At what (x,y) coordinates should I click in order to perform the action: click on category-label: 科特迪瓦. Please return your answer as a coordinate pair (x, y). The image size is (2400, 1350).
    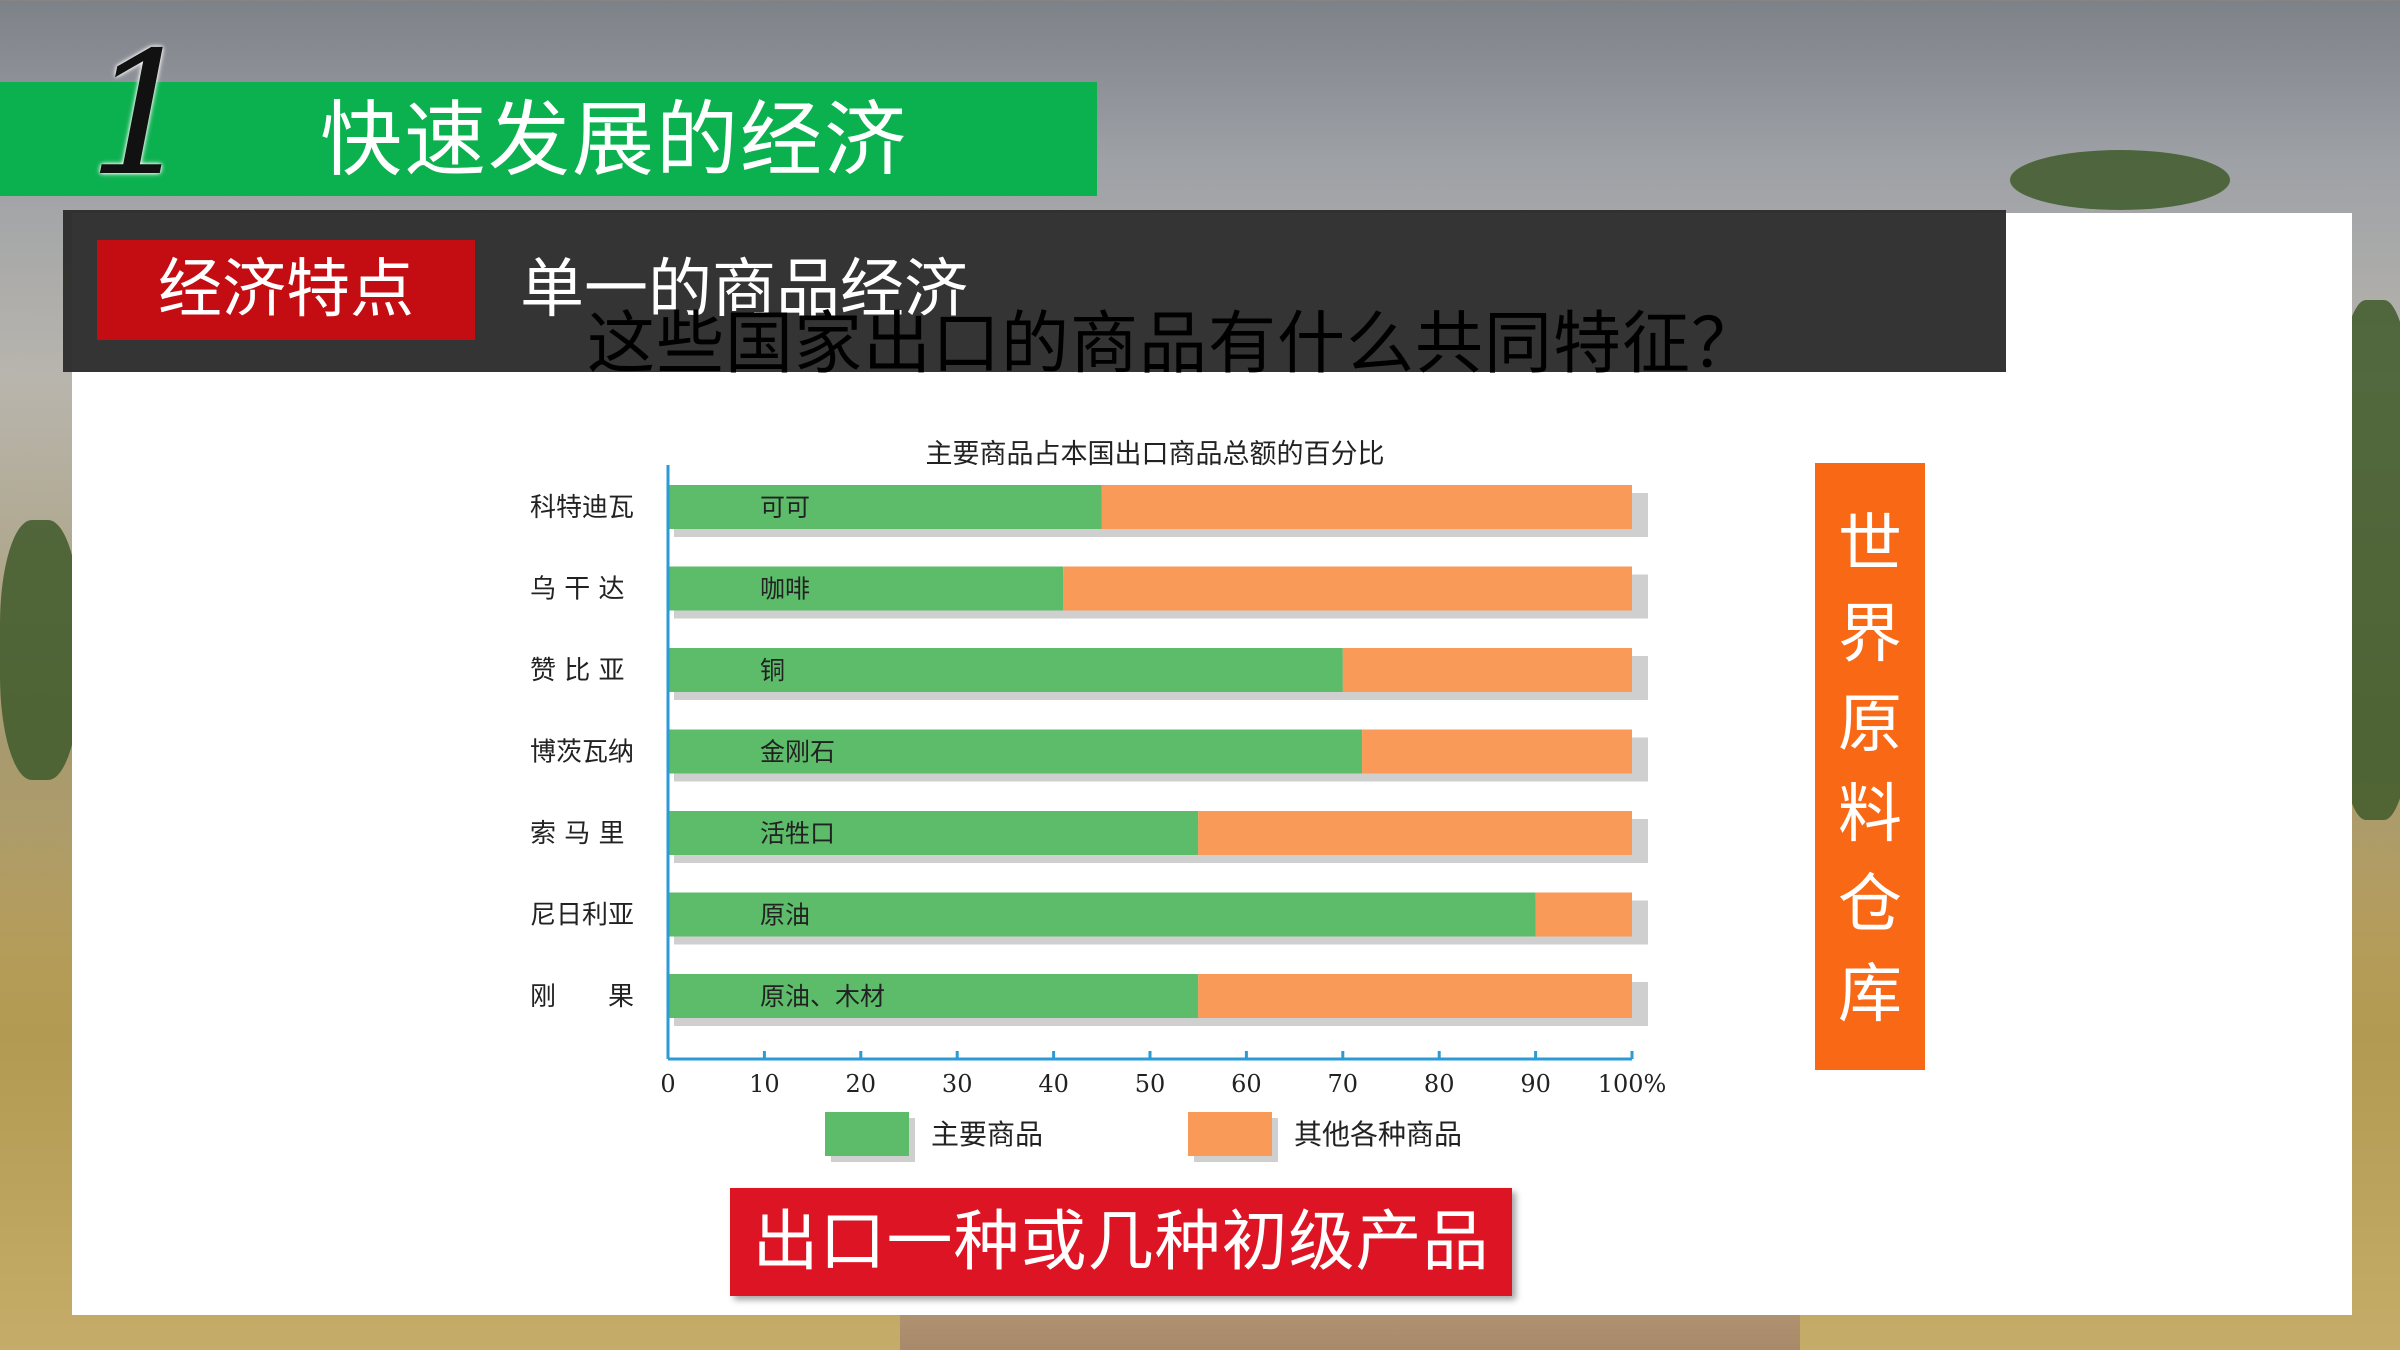
    Looking at the image, I should click on (582, 508).